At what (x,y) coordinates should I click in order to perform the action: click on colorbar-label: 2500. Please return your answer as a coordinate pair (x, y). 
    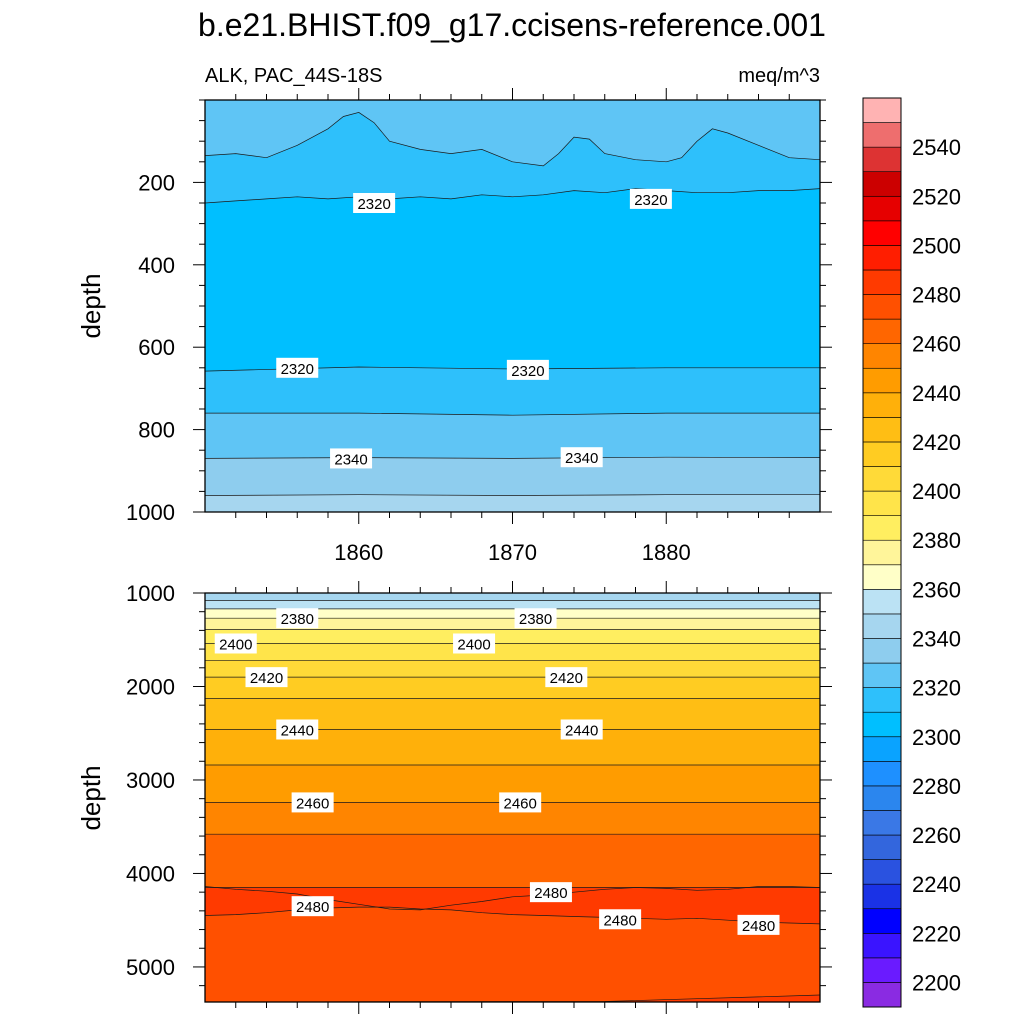
    Looking at the image, I should click on (936, 245).